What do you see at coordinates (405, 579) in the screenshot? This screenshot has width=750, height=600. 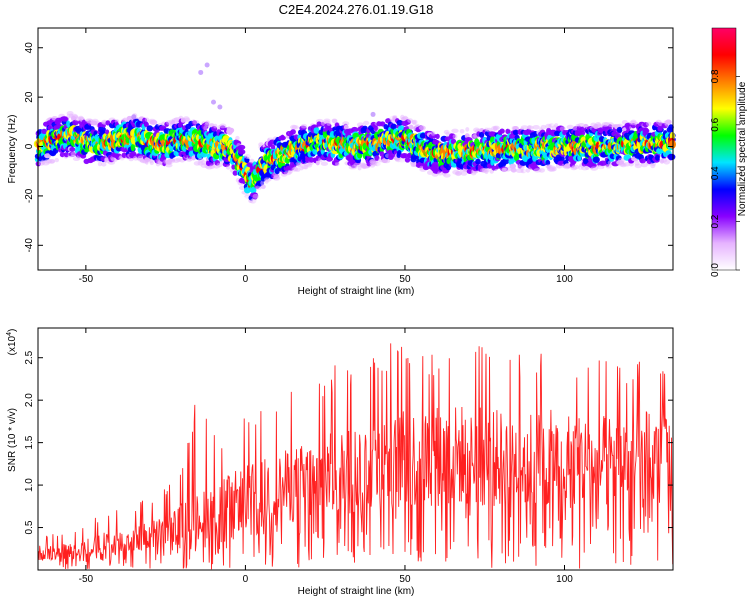 I see `snr-x-tick-label: 50` at bounding box center [405, 579].